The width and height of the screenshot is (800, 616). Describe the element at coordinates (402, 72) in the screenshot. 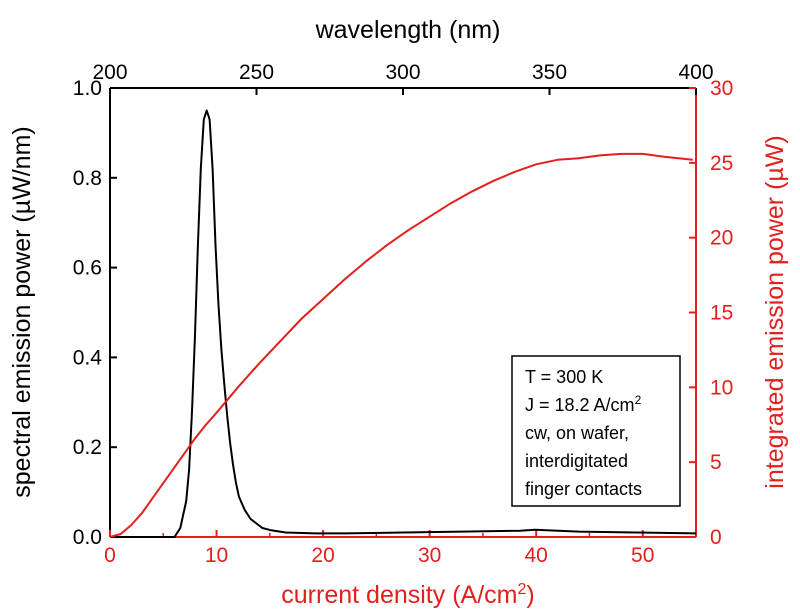

I see `top-axis-tick-label: 300` at that location.